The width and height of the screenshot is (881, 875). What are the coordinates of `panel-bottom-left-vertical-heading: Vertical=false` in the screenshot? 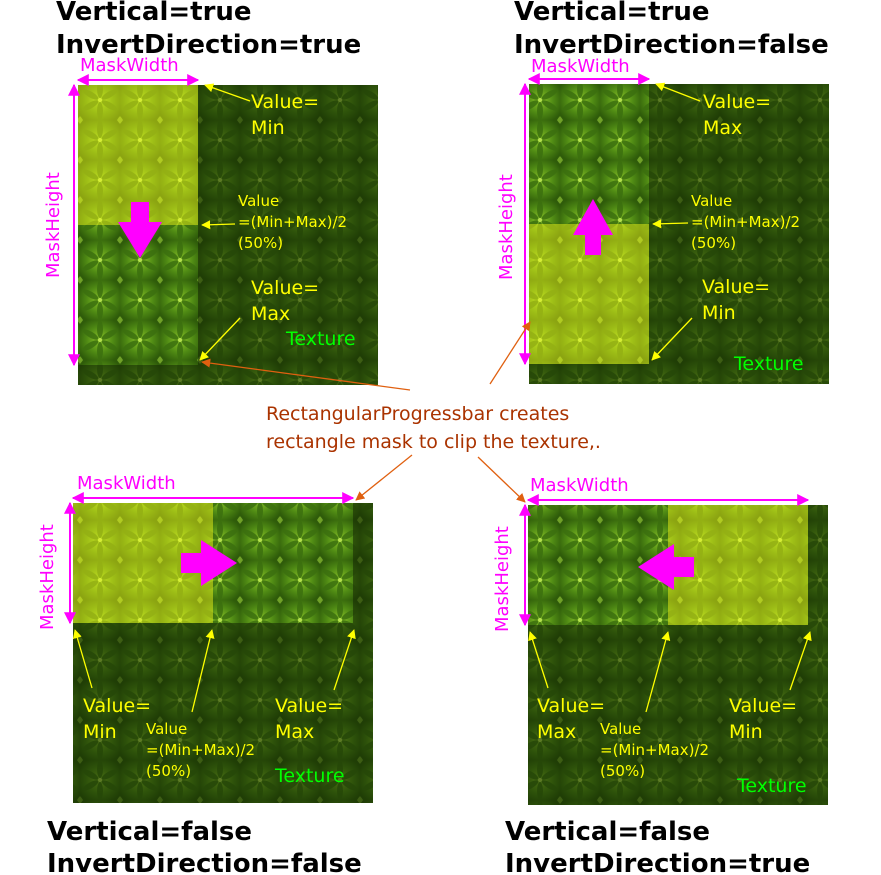 It's located at (149, 832).